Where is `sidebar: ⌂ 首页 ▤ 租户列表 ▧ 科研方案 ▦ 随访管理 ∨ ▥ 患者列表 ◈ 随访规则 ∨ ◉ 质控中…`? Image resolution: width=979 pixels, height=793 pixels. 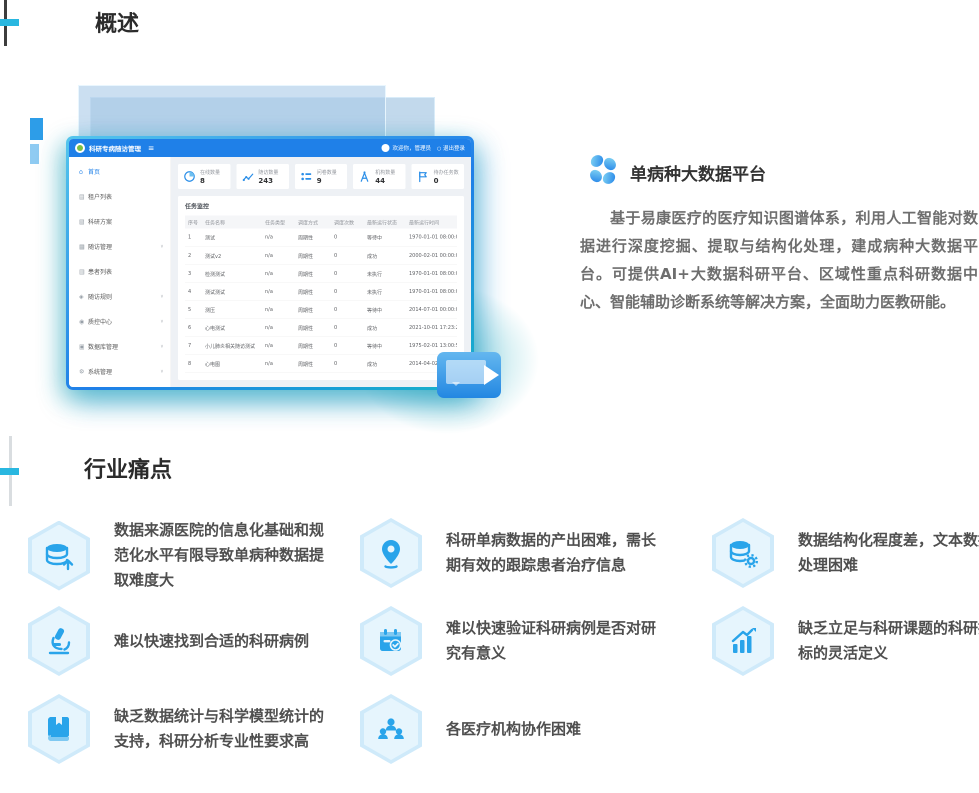 sidebar: ⌂ 首页 ▤ 租户列表 ▧ 科研方案 ▦ 随访管理 ∨ ▥ 患者列表 ◈ 随访规则 ∨ ◉ 质控中… is located at coordinates (120, 272).